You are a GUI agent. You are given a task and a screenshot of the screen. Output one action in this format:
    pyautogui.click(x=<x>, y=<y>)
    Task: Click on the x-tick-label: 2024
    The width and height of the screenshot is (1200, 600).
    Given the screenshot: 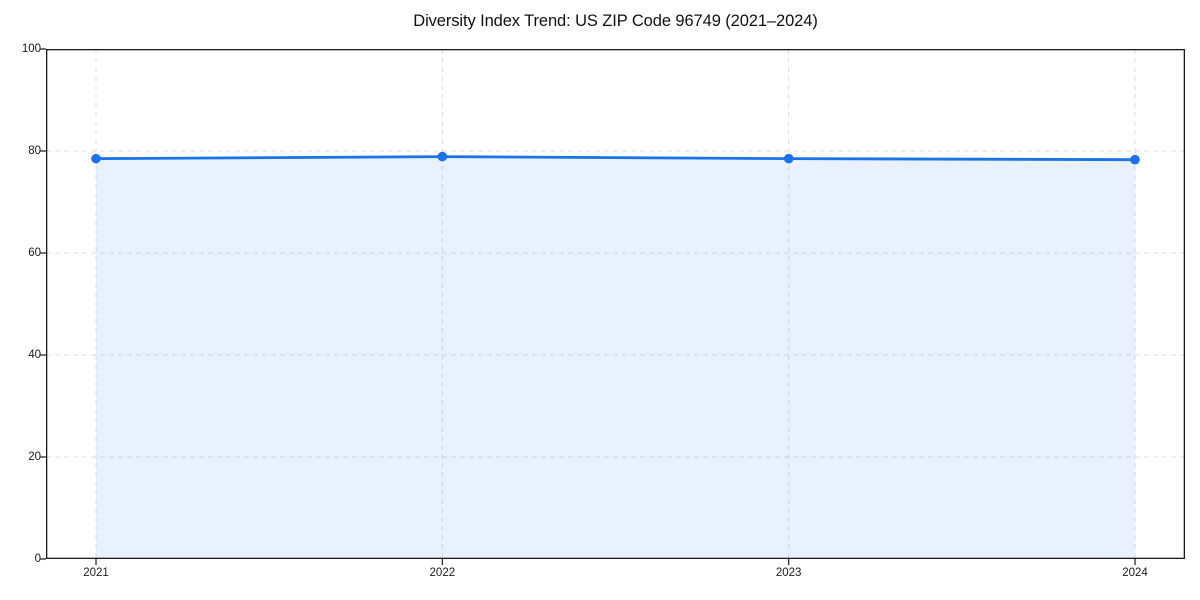 What is the action you would take?
    pyautogui.click(x=1135, y=573)
    